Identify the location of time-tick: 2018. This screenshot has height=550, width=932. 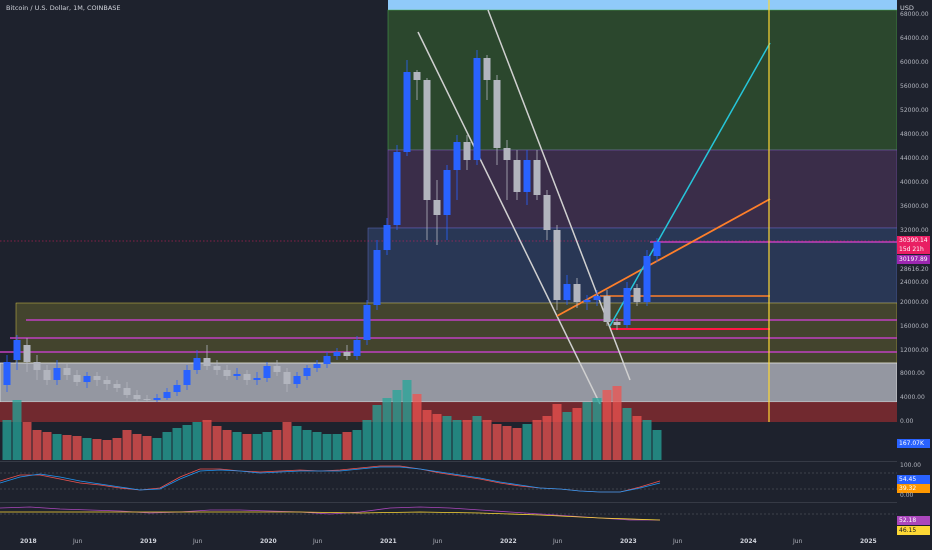
(28, 541).